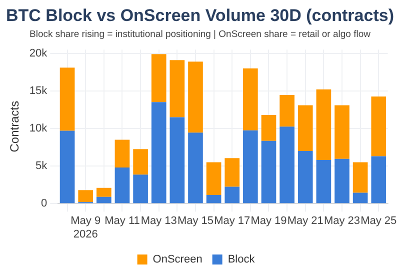  Describe the element at coordinates (38, 90) in the screenshot. I see `y-tick-label: 15k` at that location.